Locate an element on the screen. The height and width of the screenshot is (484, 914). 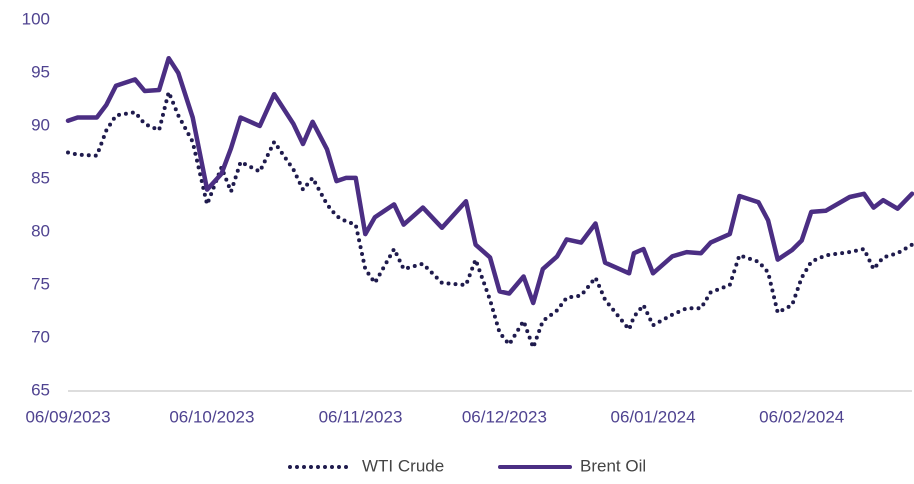
y-tick-label: 70 is located at coordinates (40, 336).